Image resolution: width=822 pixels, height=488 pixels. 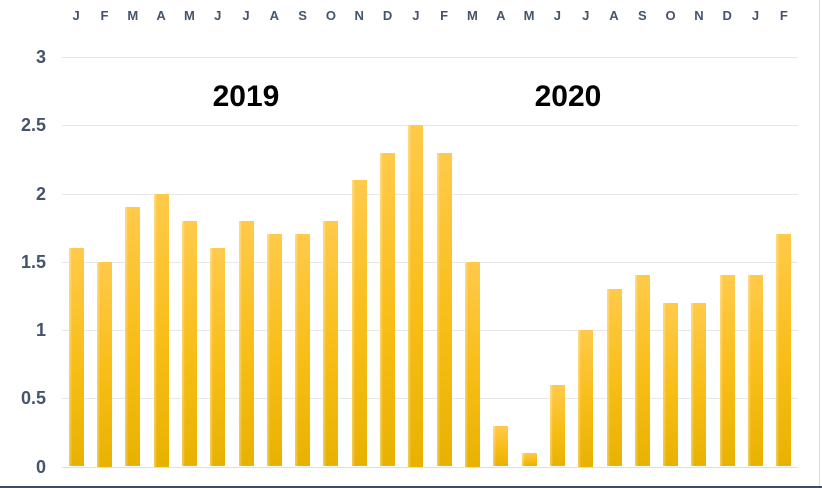 I want to click on y-tick-label: 0, so click(x=40, y=466).